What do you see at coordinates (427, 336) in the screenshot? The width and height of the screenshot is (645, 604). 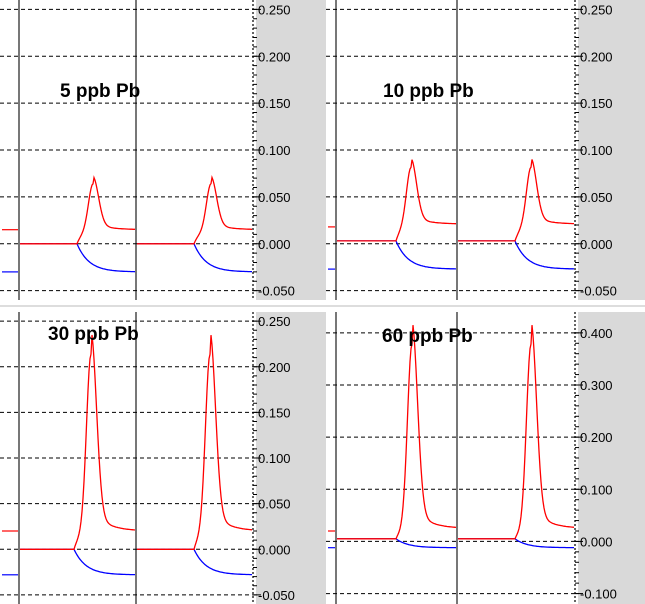 I see `panel-title: 60 ppb Pb` at bounding box center [427, 336].